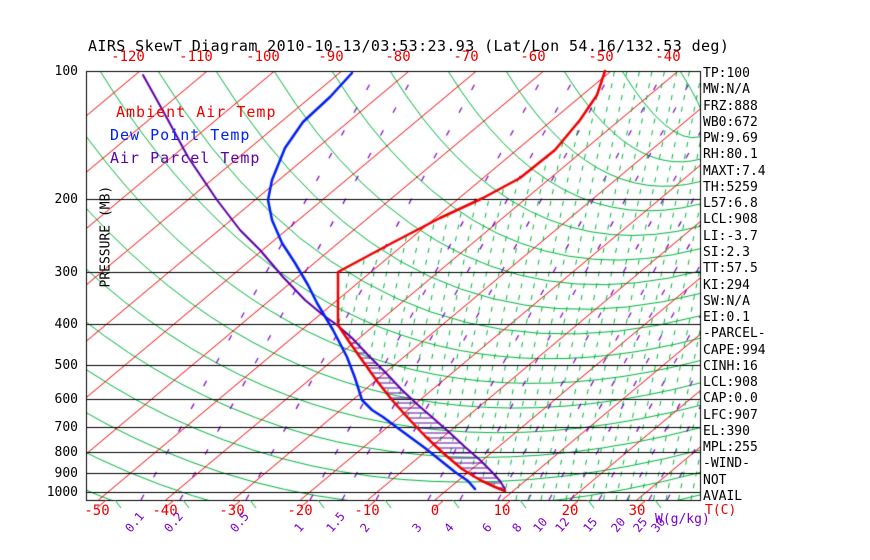 The image size is (870, 560). I want to click on mixing-axis-unit-label: W(g/kg), so click(682, 519).